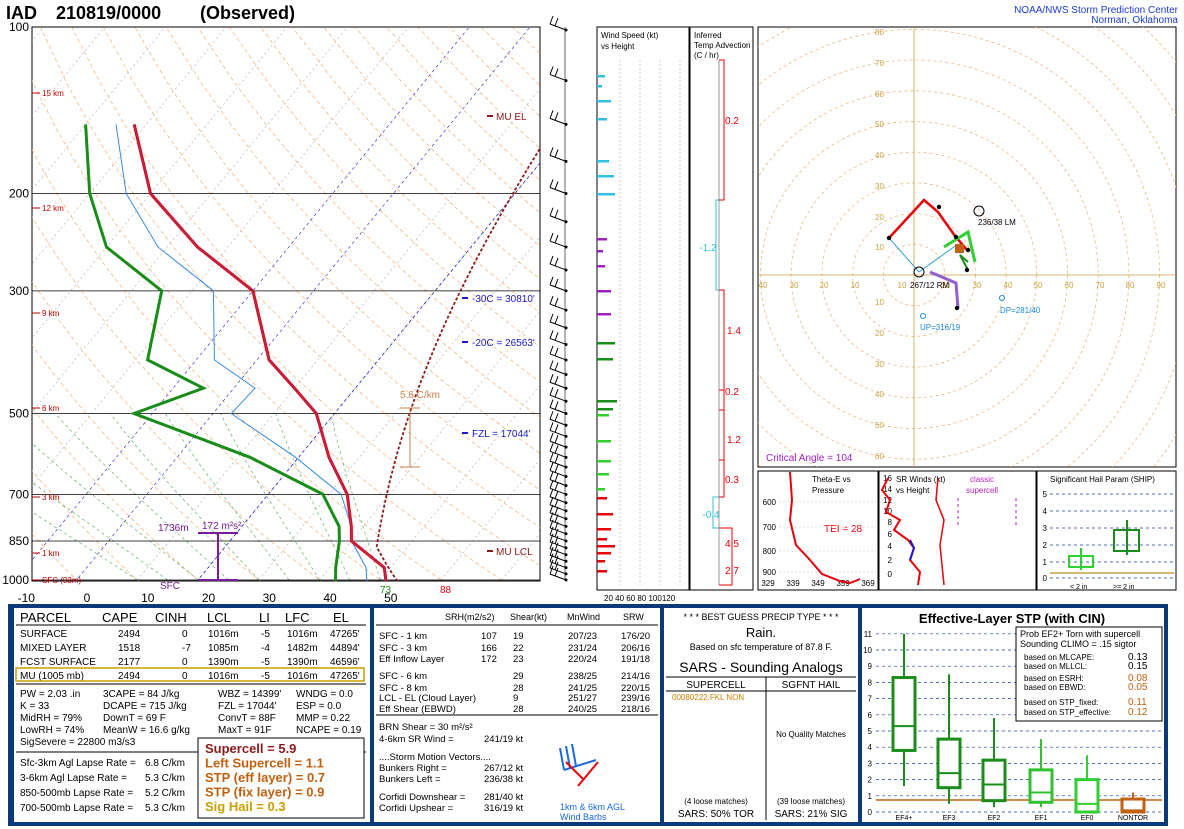 Image resolution: width=1184 pixels, height=829 pixels. What do you see at coordinates (177, 430) in the screenshot?
I see `dry-adiabat` at bounding box center [177, 430].